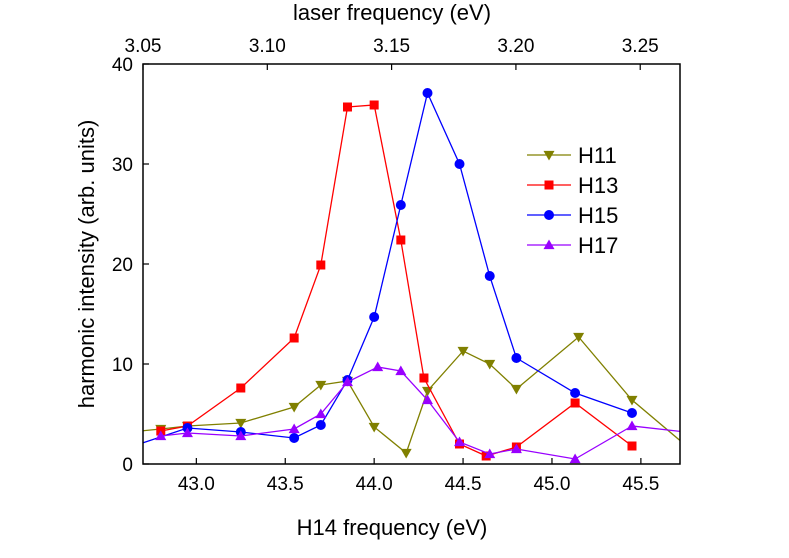 This screenshot has height=558, width=789. What do you see at coordinates (196, 484) in the screenshot?
I see `x-tick-label: 43.0` at bounding box center [196, 484].